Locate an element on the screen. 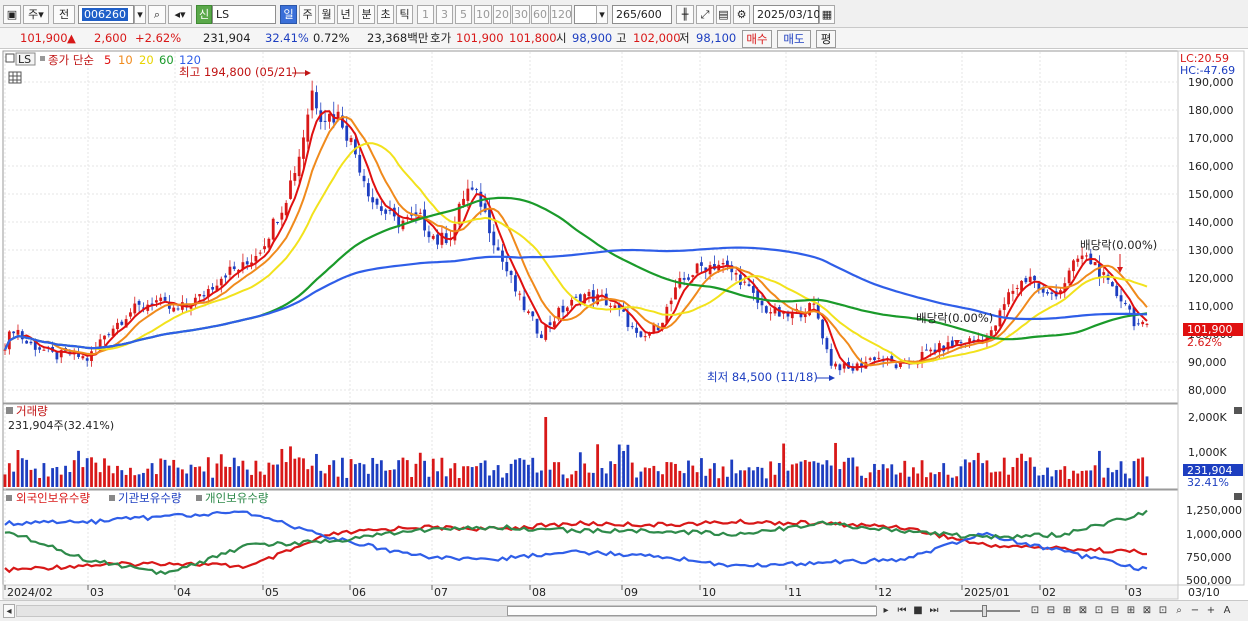  stock-code-value: 006260 is located at coordinates (105, 14).